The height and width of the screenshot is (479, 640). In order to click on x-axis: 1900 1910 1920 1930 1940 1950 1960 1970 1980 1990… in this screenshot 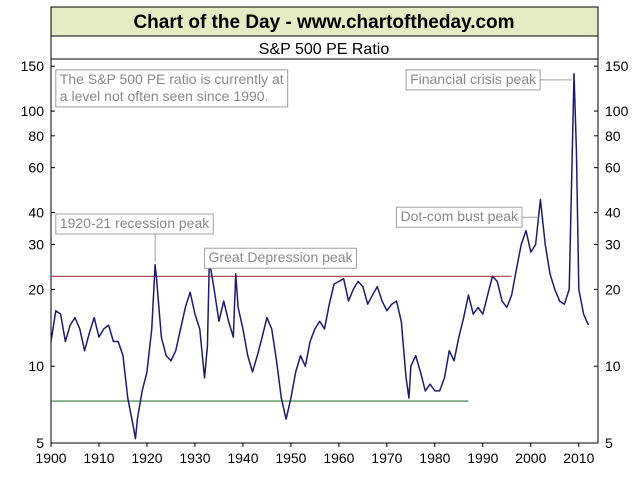, I will do `click(315, 454)`.